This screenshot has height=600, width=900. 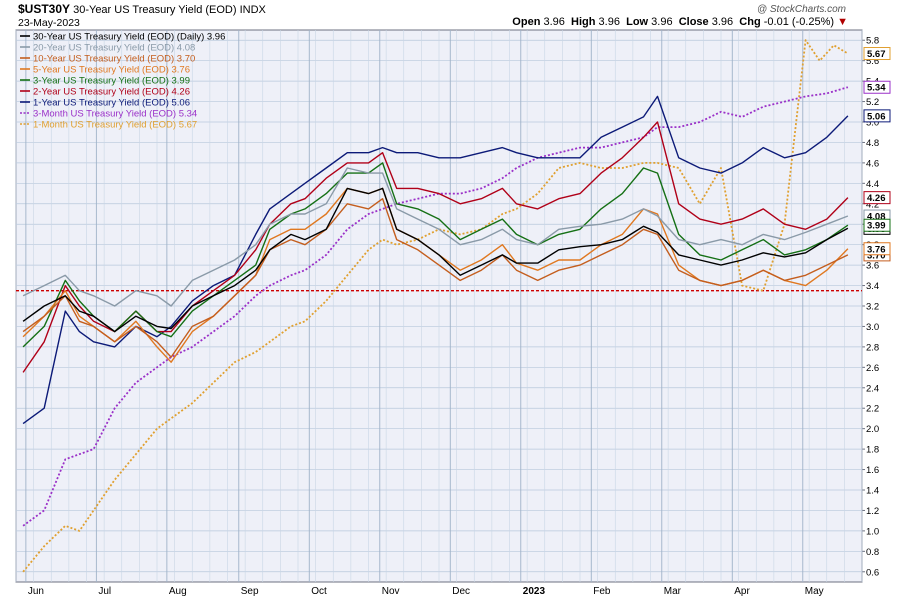 What do you see at coordinates (872, 102) in the screenshot?
I see `y-tick-label: 5.2` at bounding box center [872, 102].